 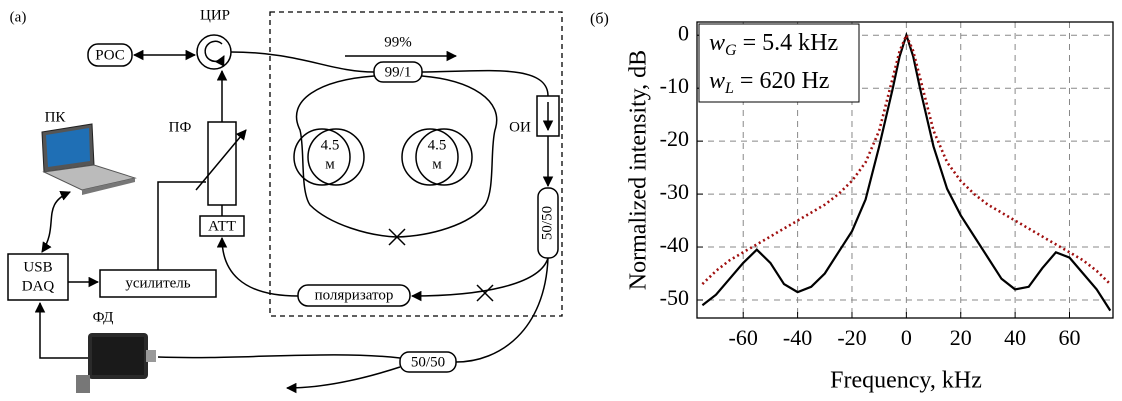 I want to click on circulator-label: ЦИР, so click(x=215, y=15).